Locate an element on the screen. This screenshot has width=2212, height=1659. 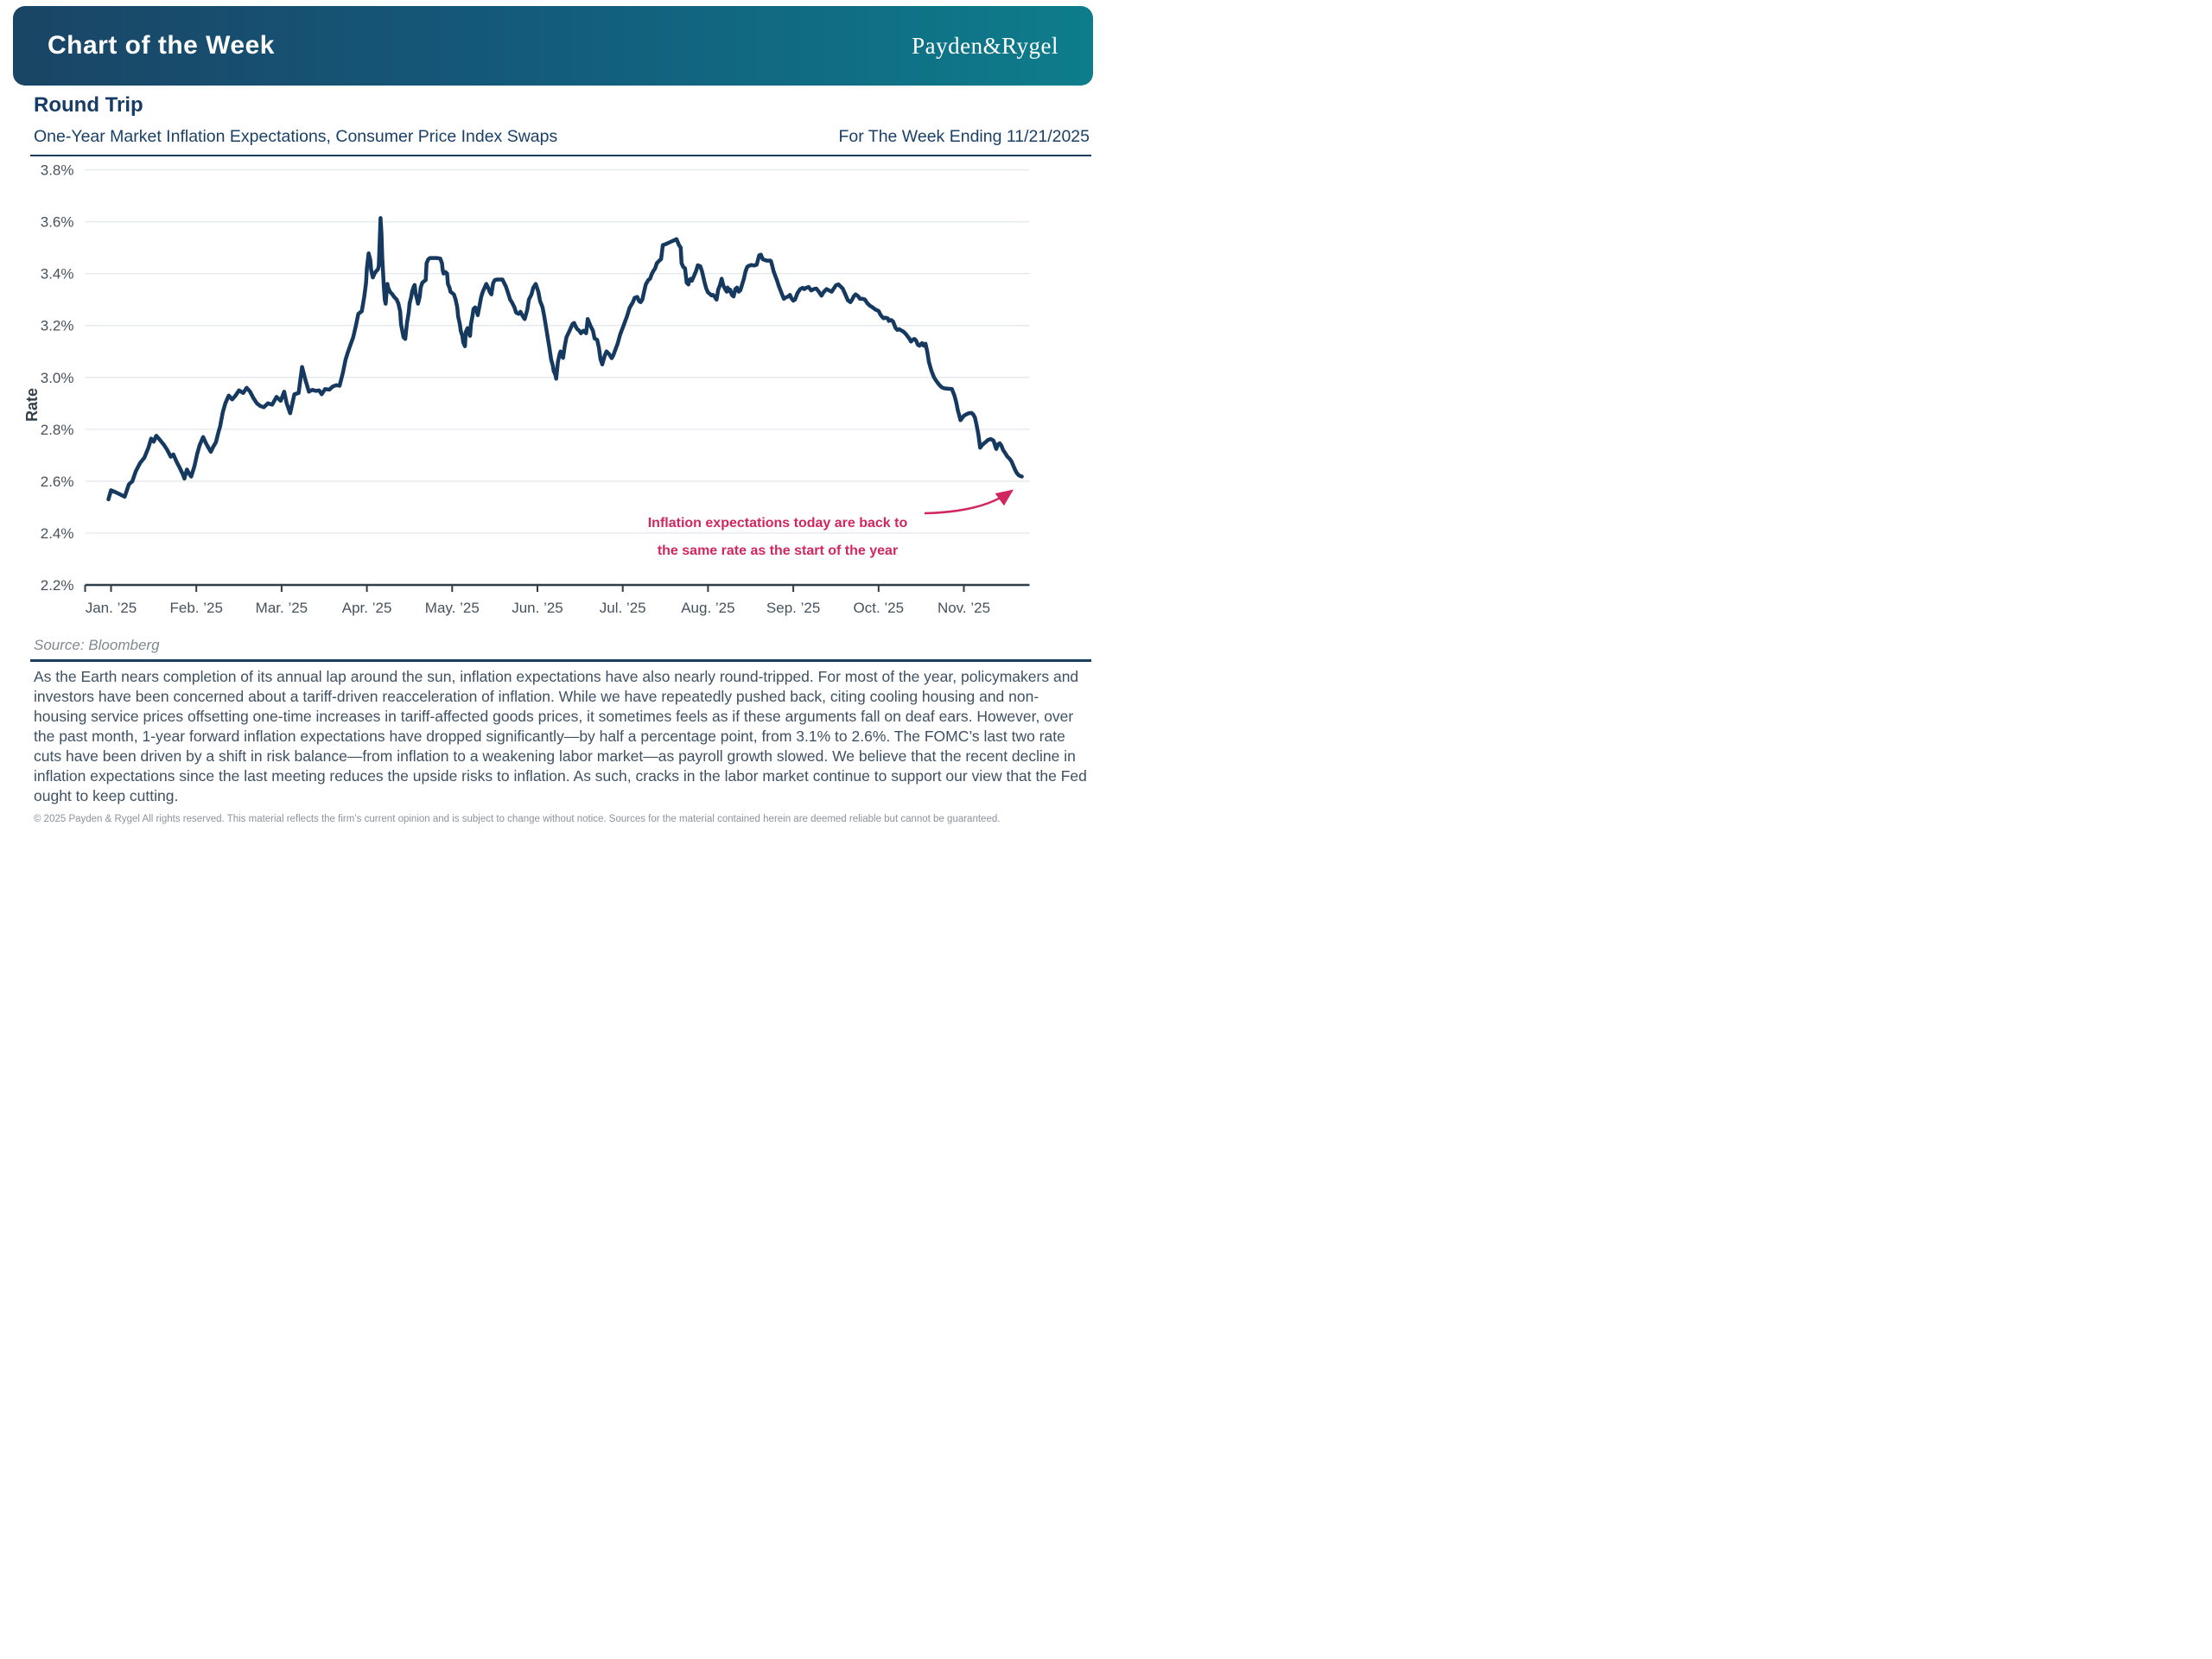
chart-heading: Round Trip is located at coordinates (88, 105).